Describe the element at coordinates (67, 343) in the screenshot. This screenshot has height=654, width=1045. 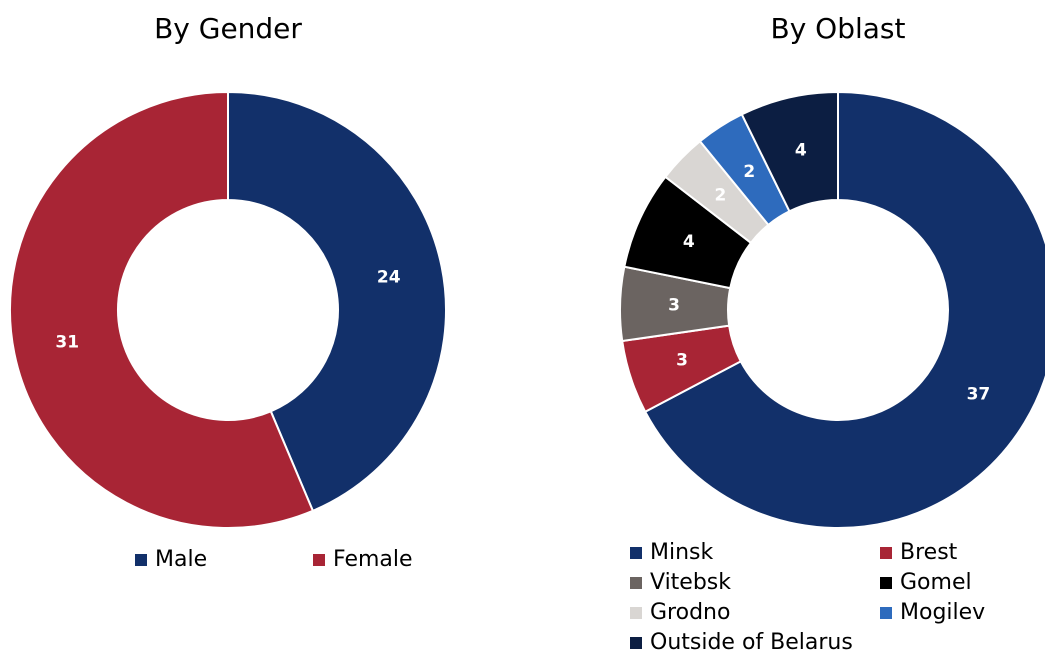
I see `data-label: 31` at that location.